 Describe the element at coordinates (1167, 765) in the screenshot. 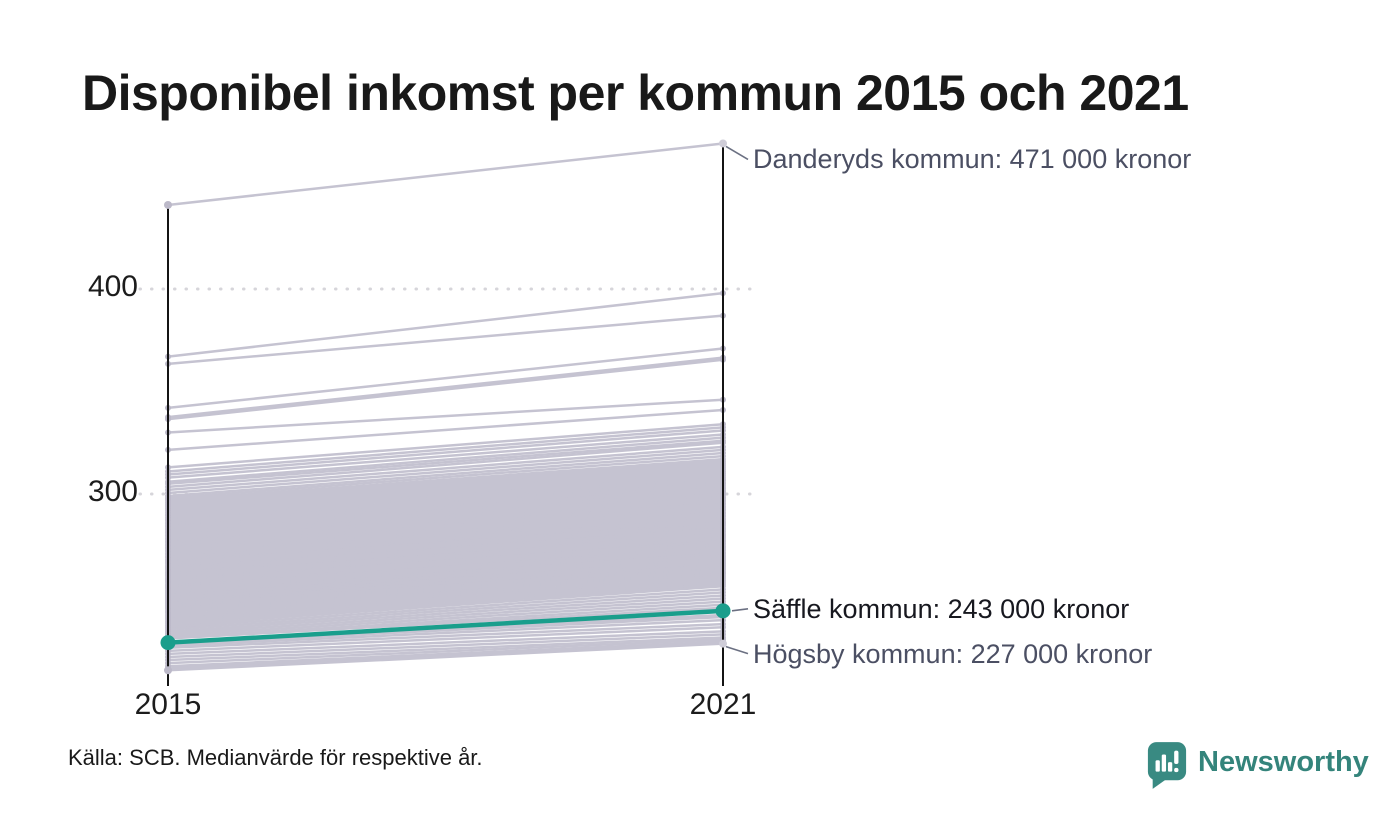

I see `newsworthy-speech-bubble-icon` at that location.